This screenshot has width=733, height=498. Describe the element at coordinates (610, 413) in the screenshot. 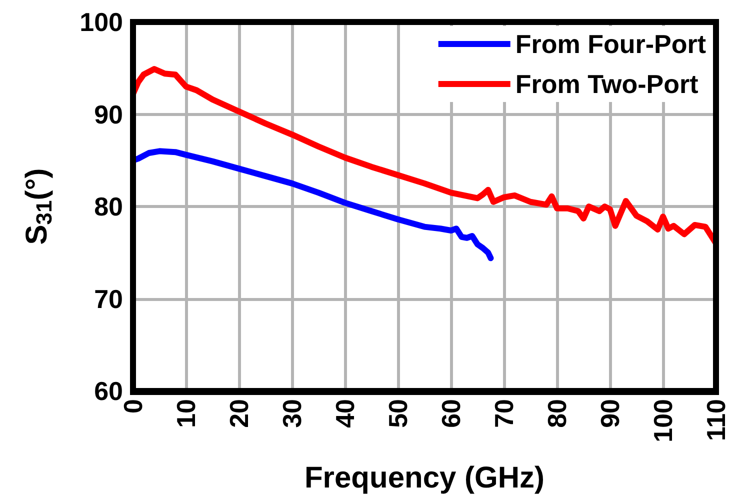

I see `x-tick-label: 90` at that location.